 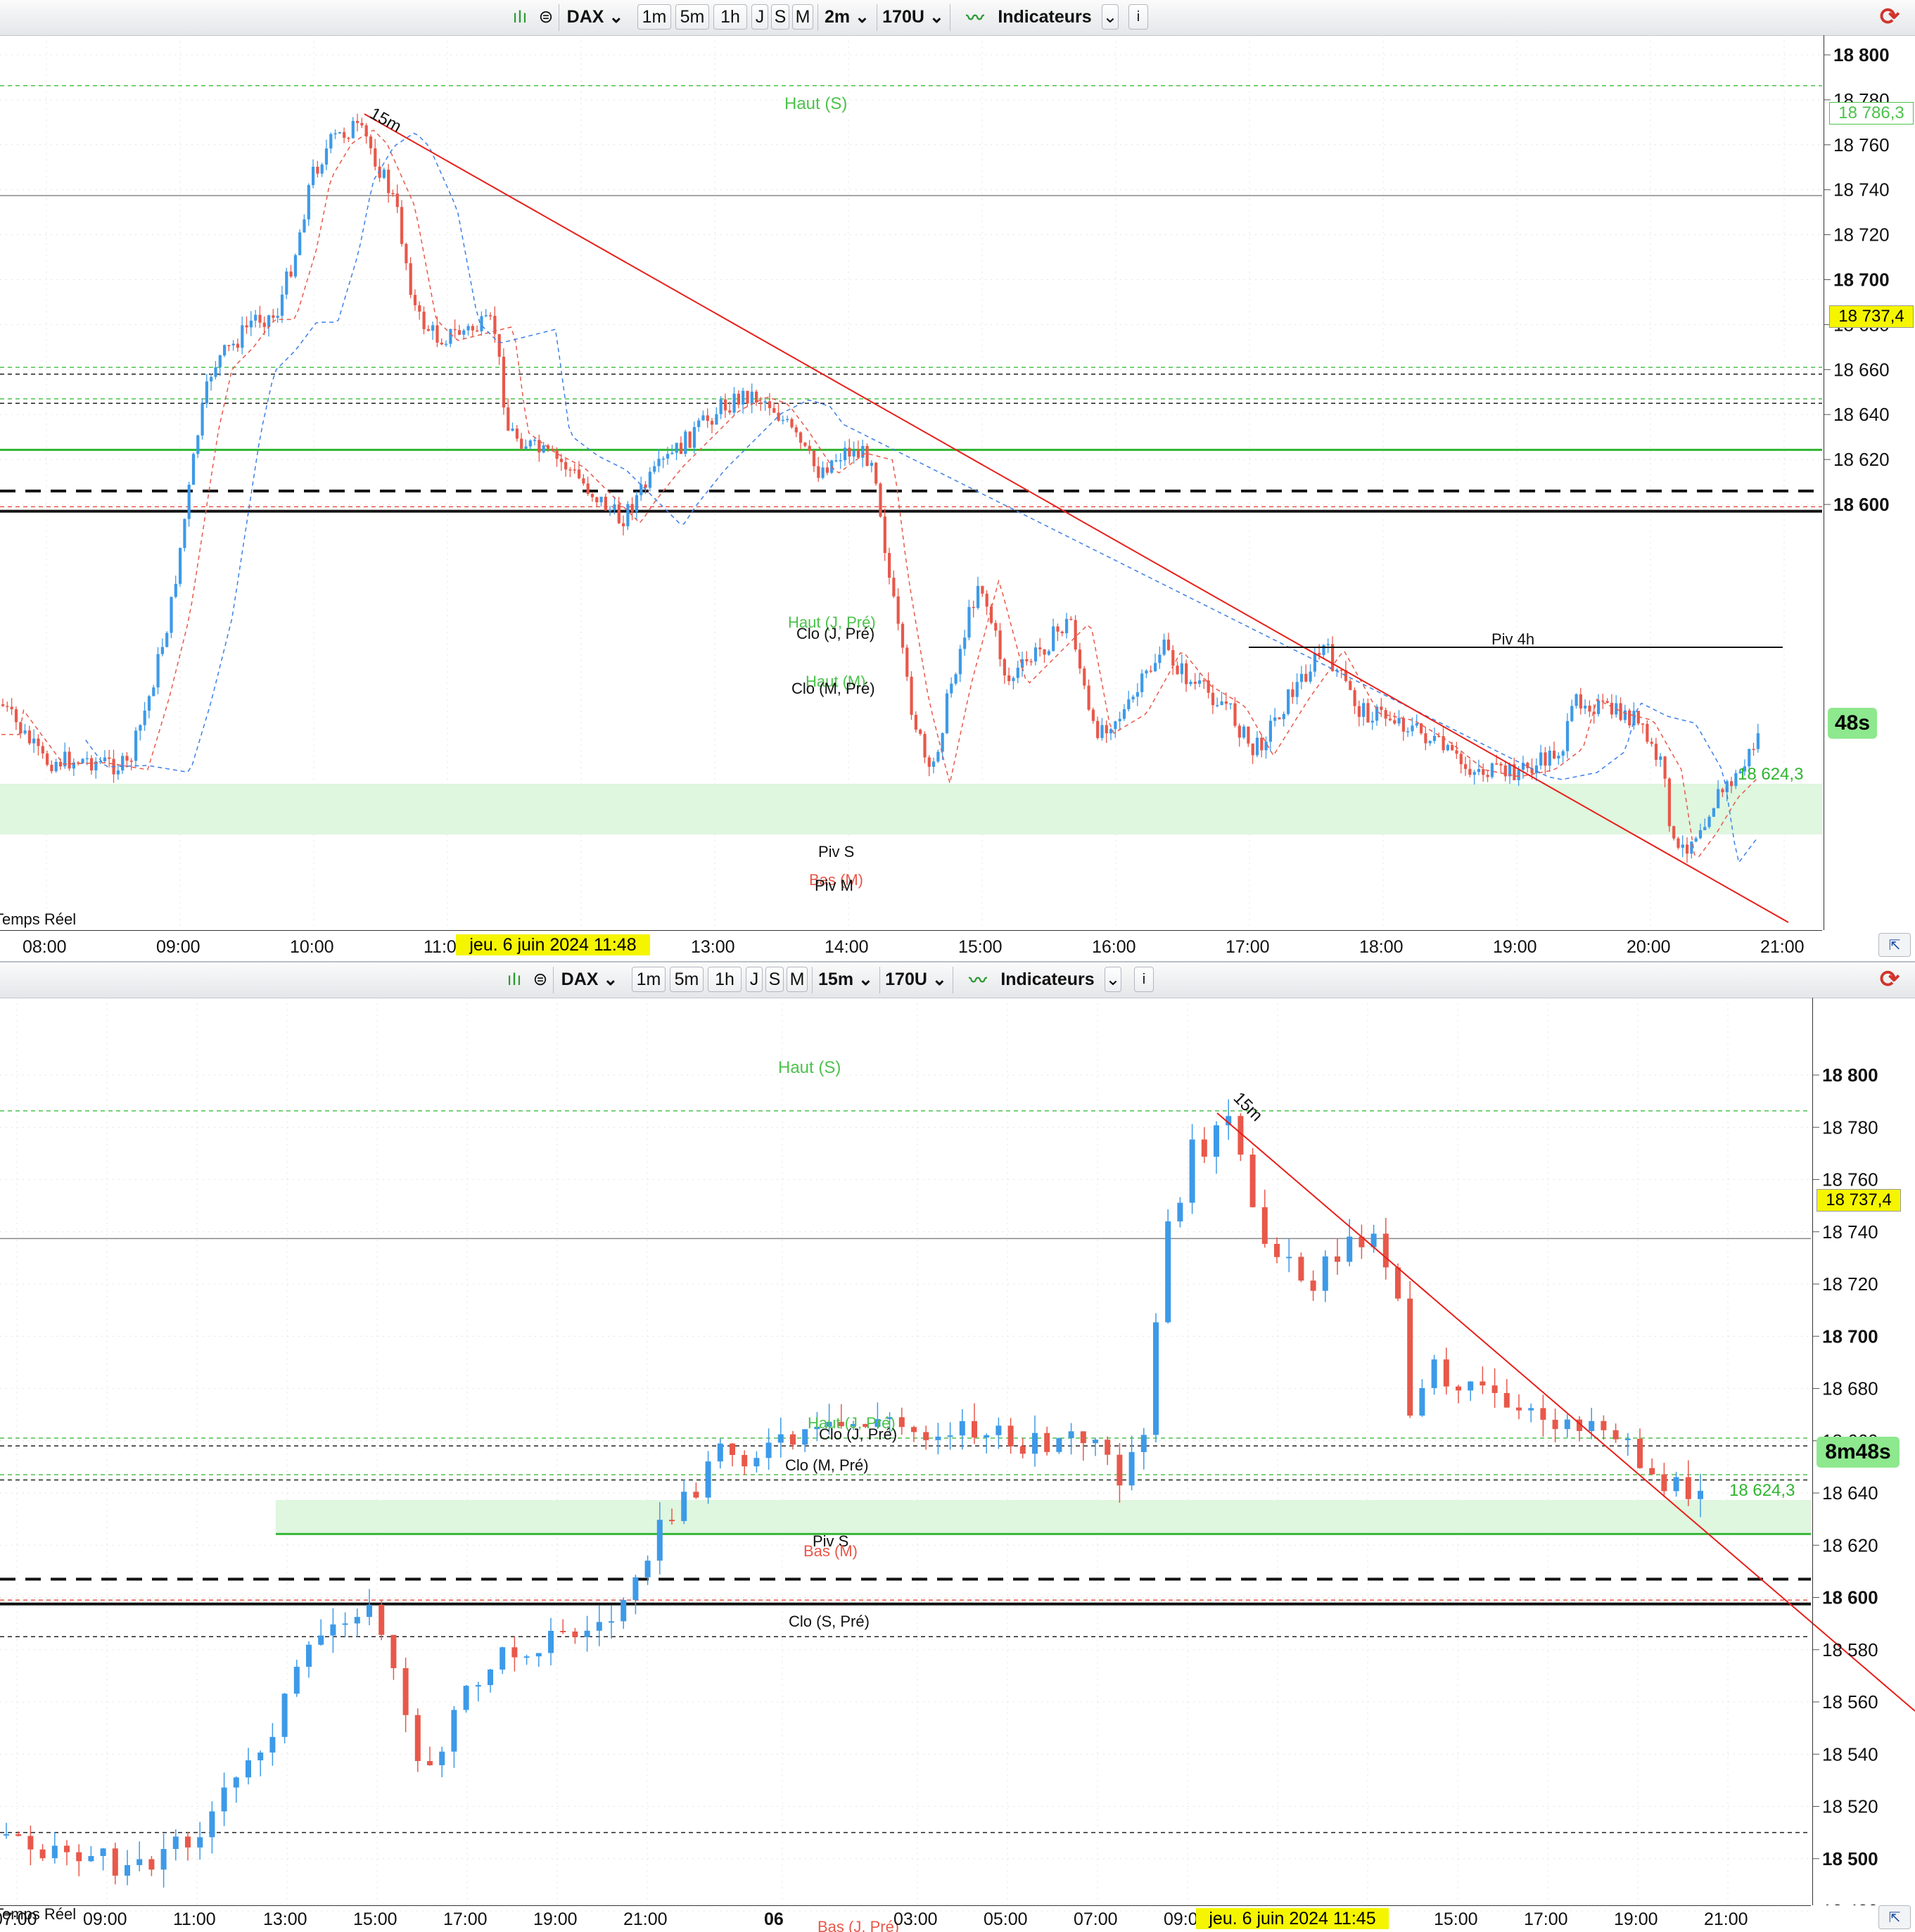 I want to click on piv-m-label: Piv M, so click(x=834, y=885).